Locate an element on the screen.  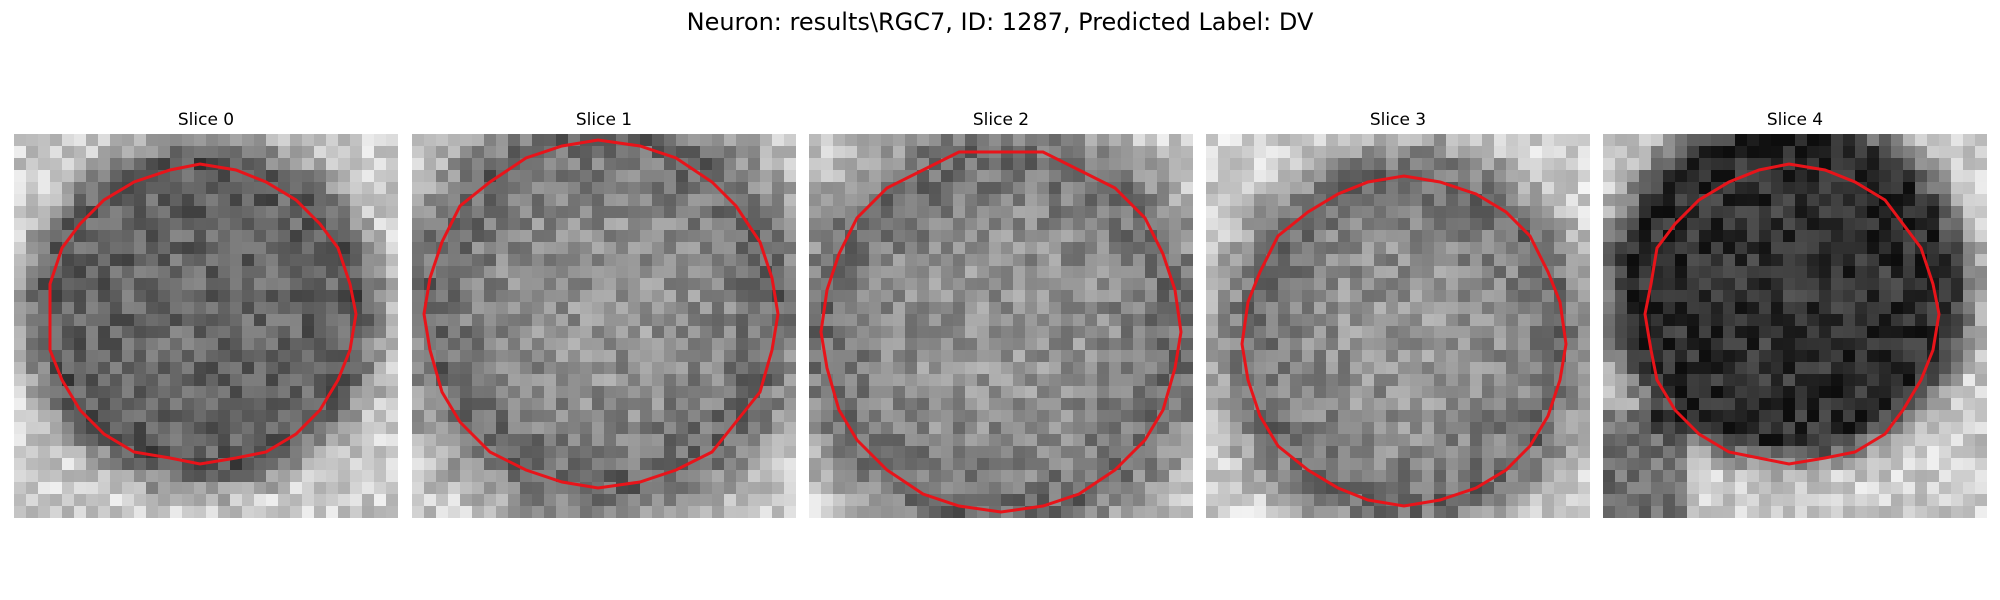
slice-panel-3: Slice 3 is located at coordinates (1398, 314).